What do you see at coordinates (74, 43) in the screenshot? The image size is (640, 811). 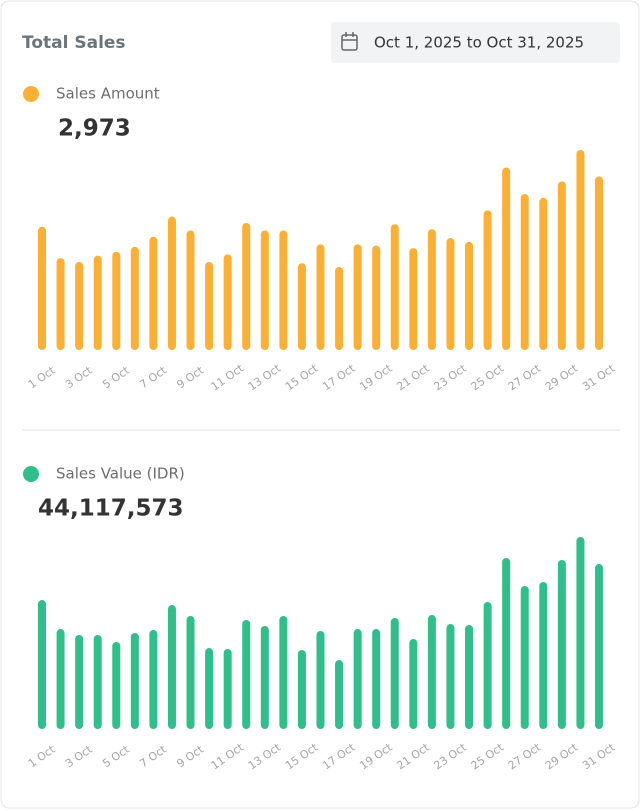 I see `card-title: Total Sales` at bounding box center [74, 43].